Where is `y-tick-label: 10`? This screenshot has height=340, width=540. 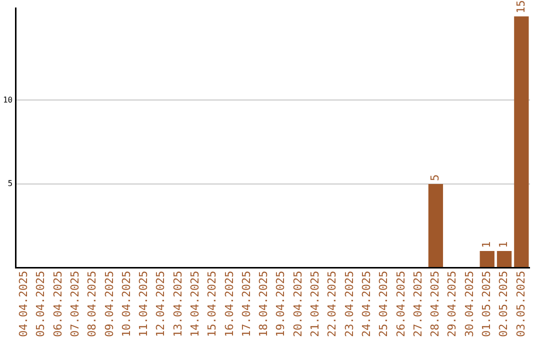 y-tick-label: 10 is located at coordinates (7, 99).